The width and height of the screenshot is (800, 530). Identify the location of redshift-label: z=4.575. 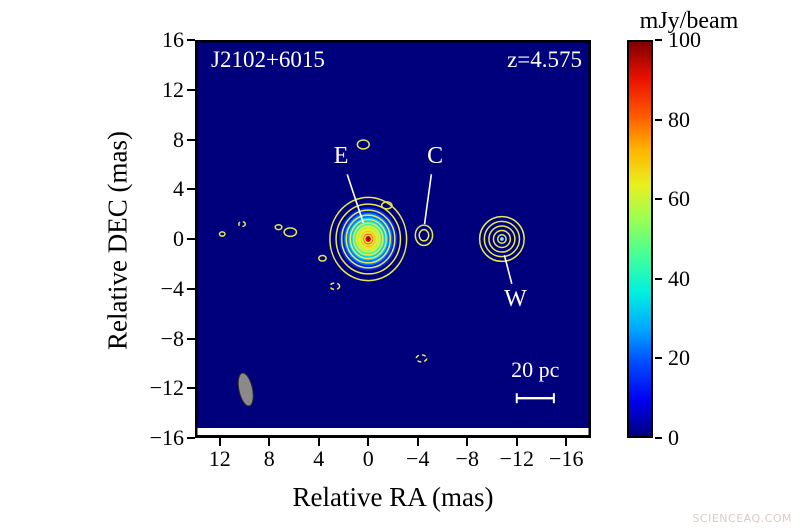
(544, 59).